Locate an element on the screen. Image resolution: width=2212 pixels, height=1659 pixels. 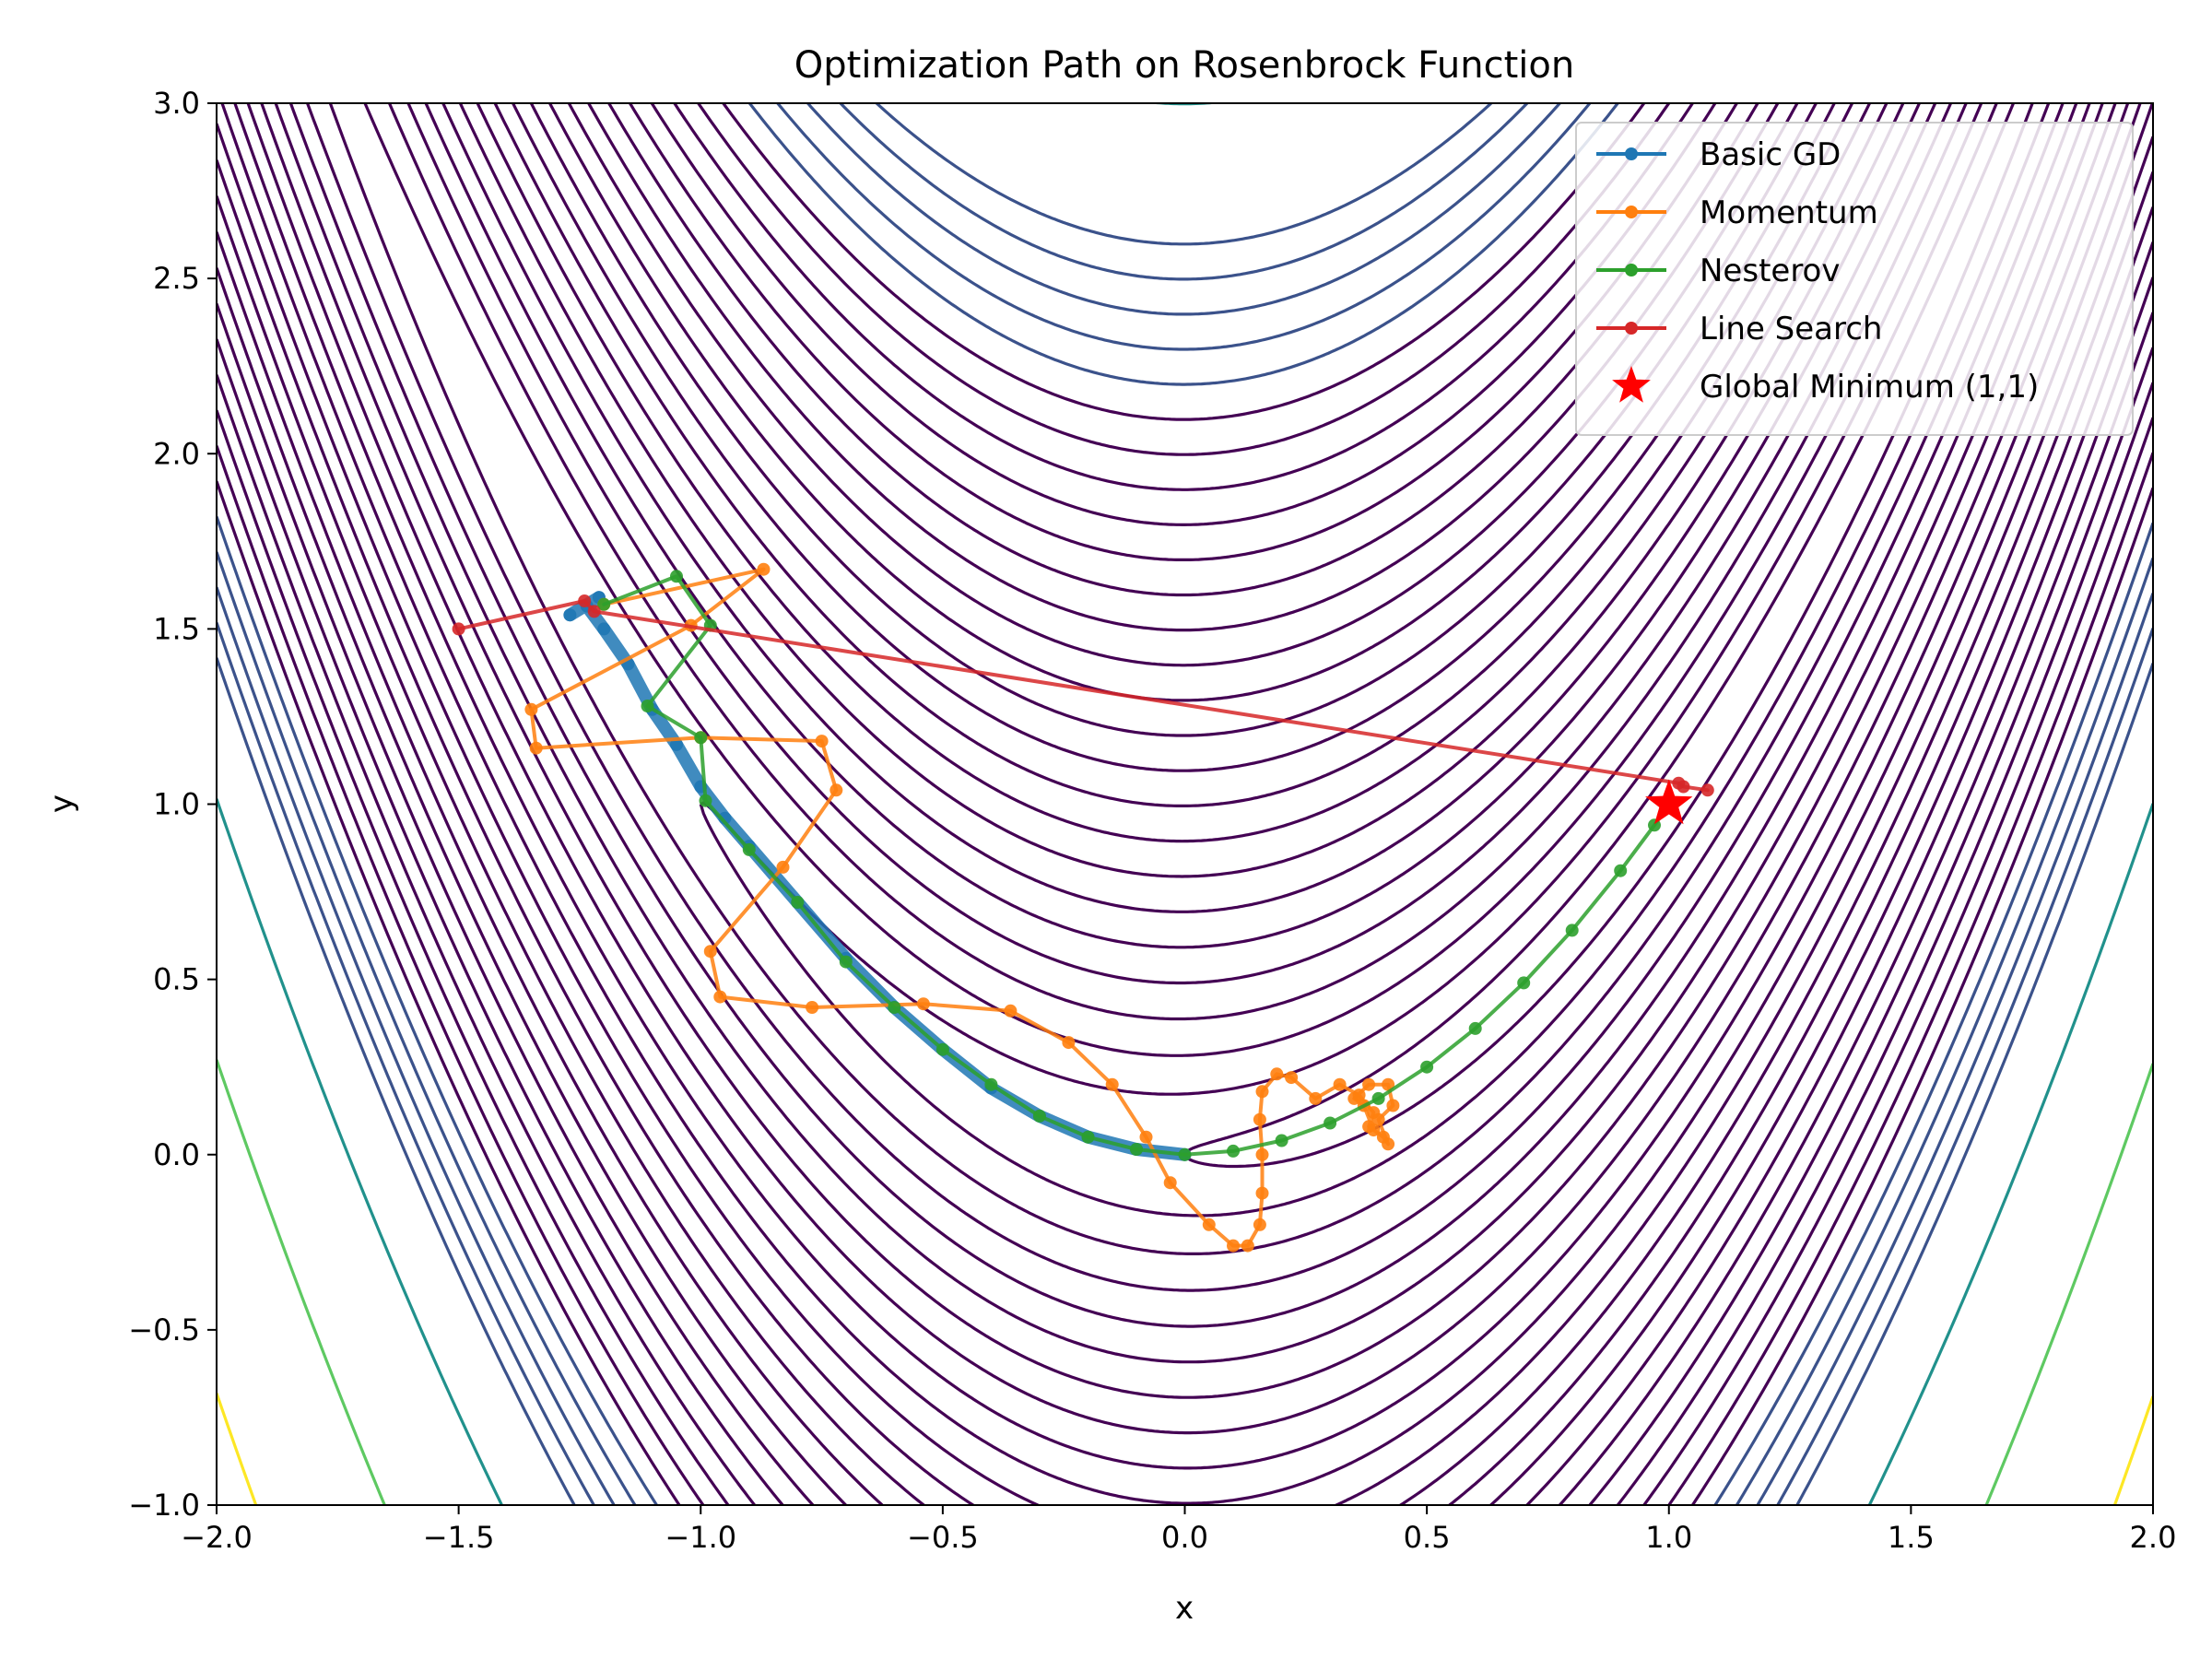
legend-entry: Line Search is located at coordinates (1739, 329).